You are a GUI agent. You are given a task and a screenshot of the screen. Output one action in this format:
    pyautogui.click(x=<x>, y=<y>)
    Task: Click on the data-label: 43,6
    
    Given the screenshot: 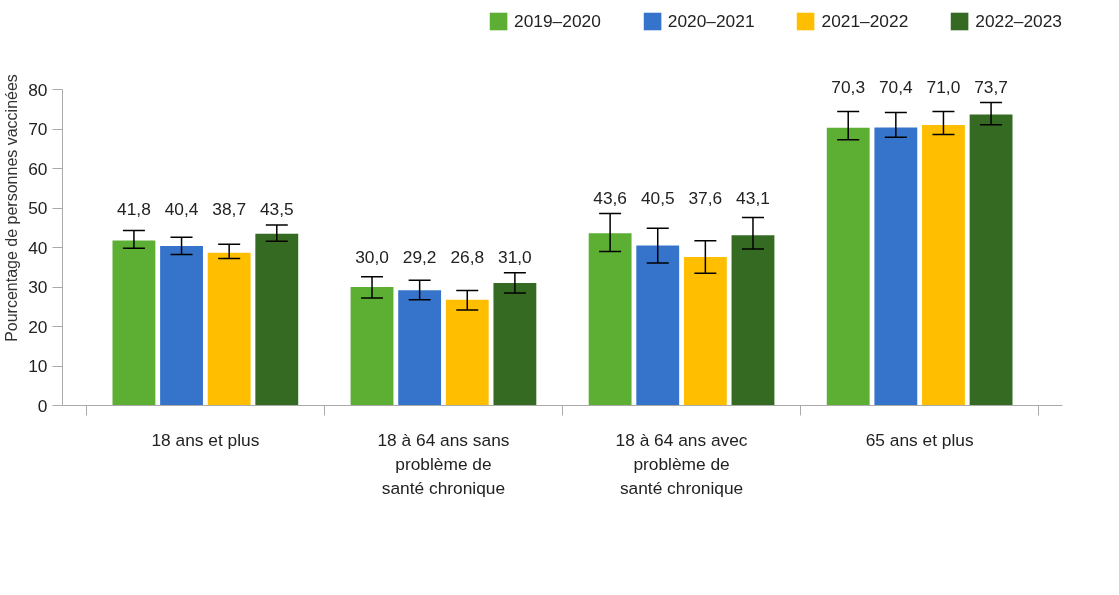 What is the action you would take?
    pyautogui.click(x=610, y=197)
    